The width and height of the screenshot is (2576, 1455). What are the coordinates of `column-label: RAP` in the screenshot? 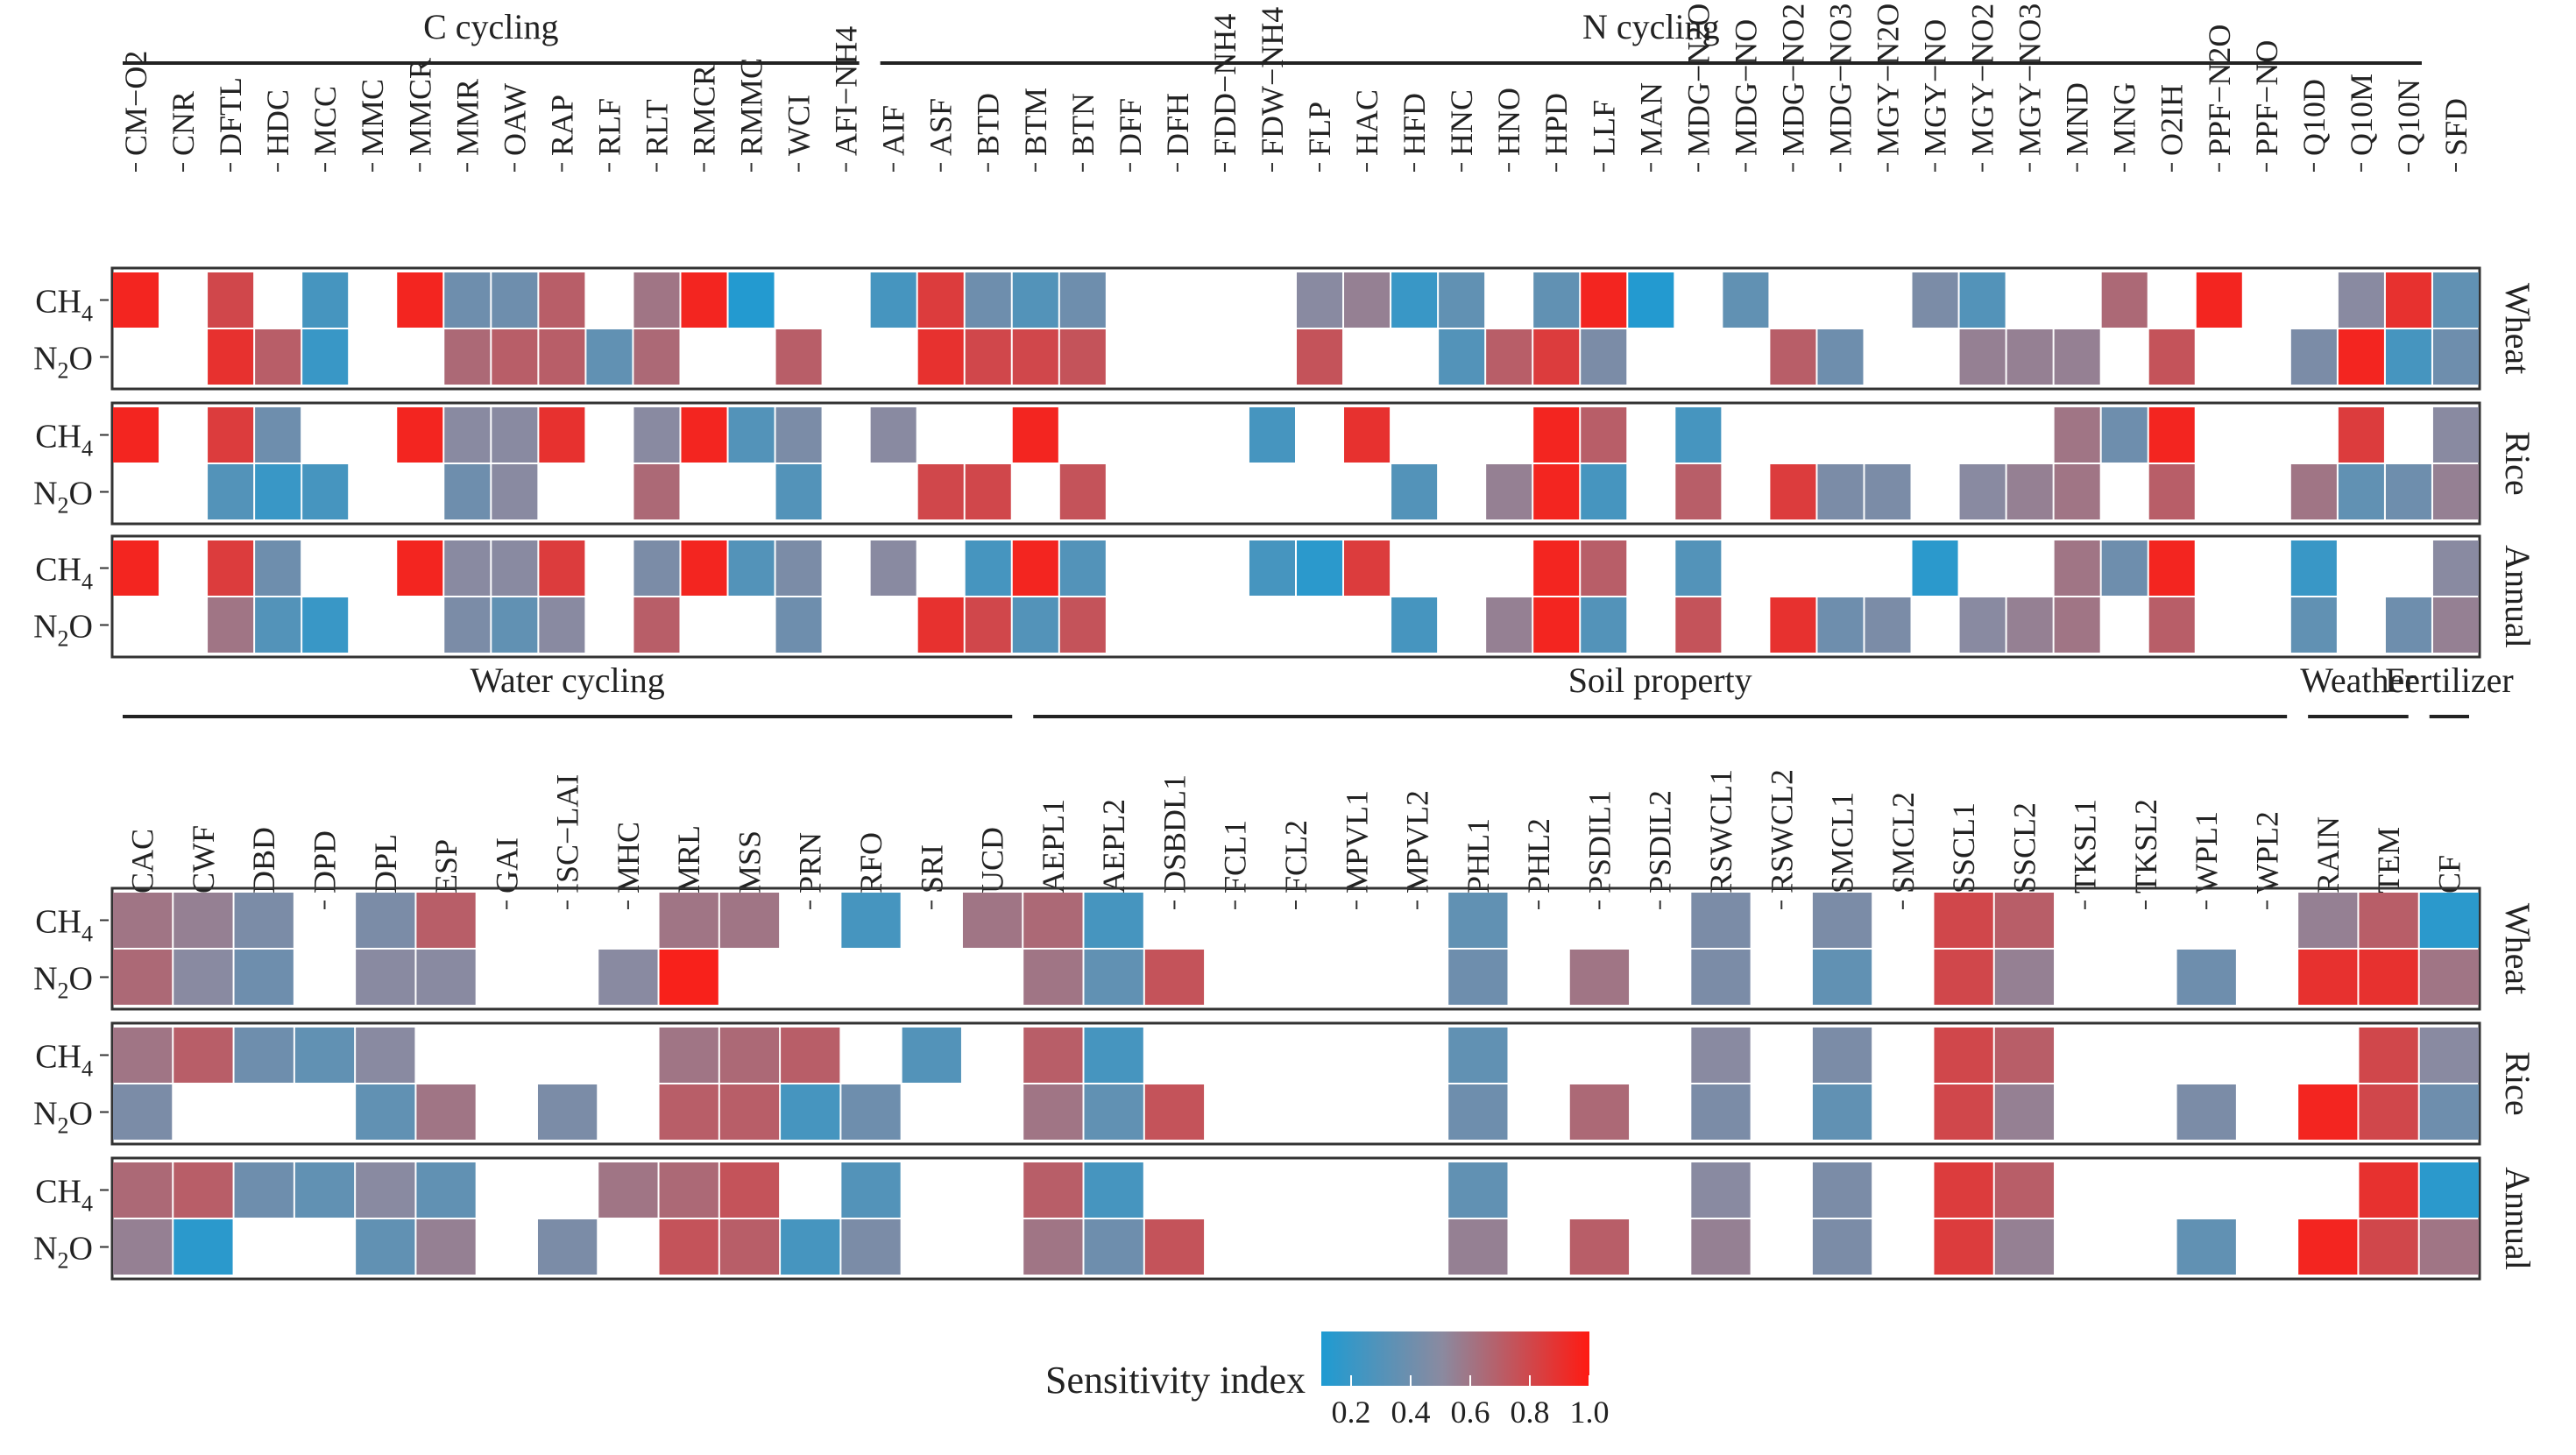 It's located at (561, 125).